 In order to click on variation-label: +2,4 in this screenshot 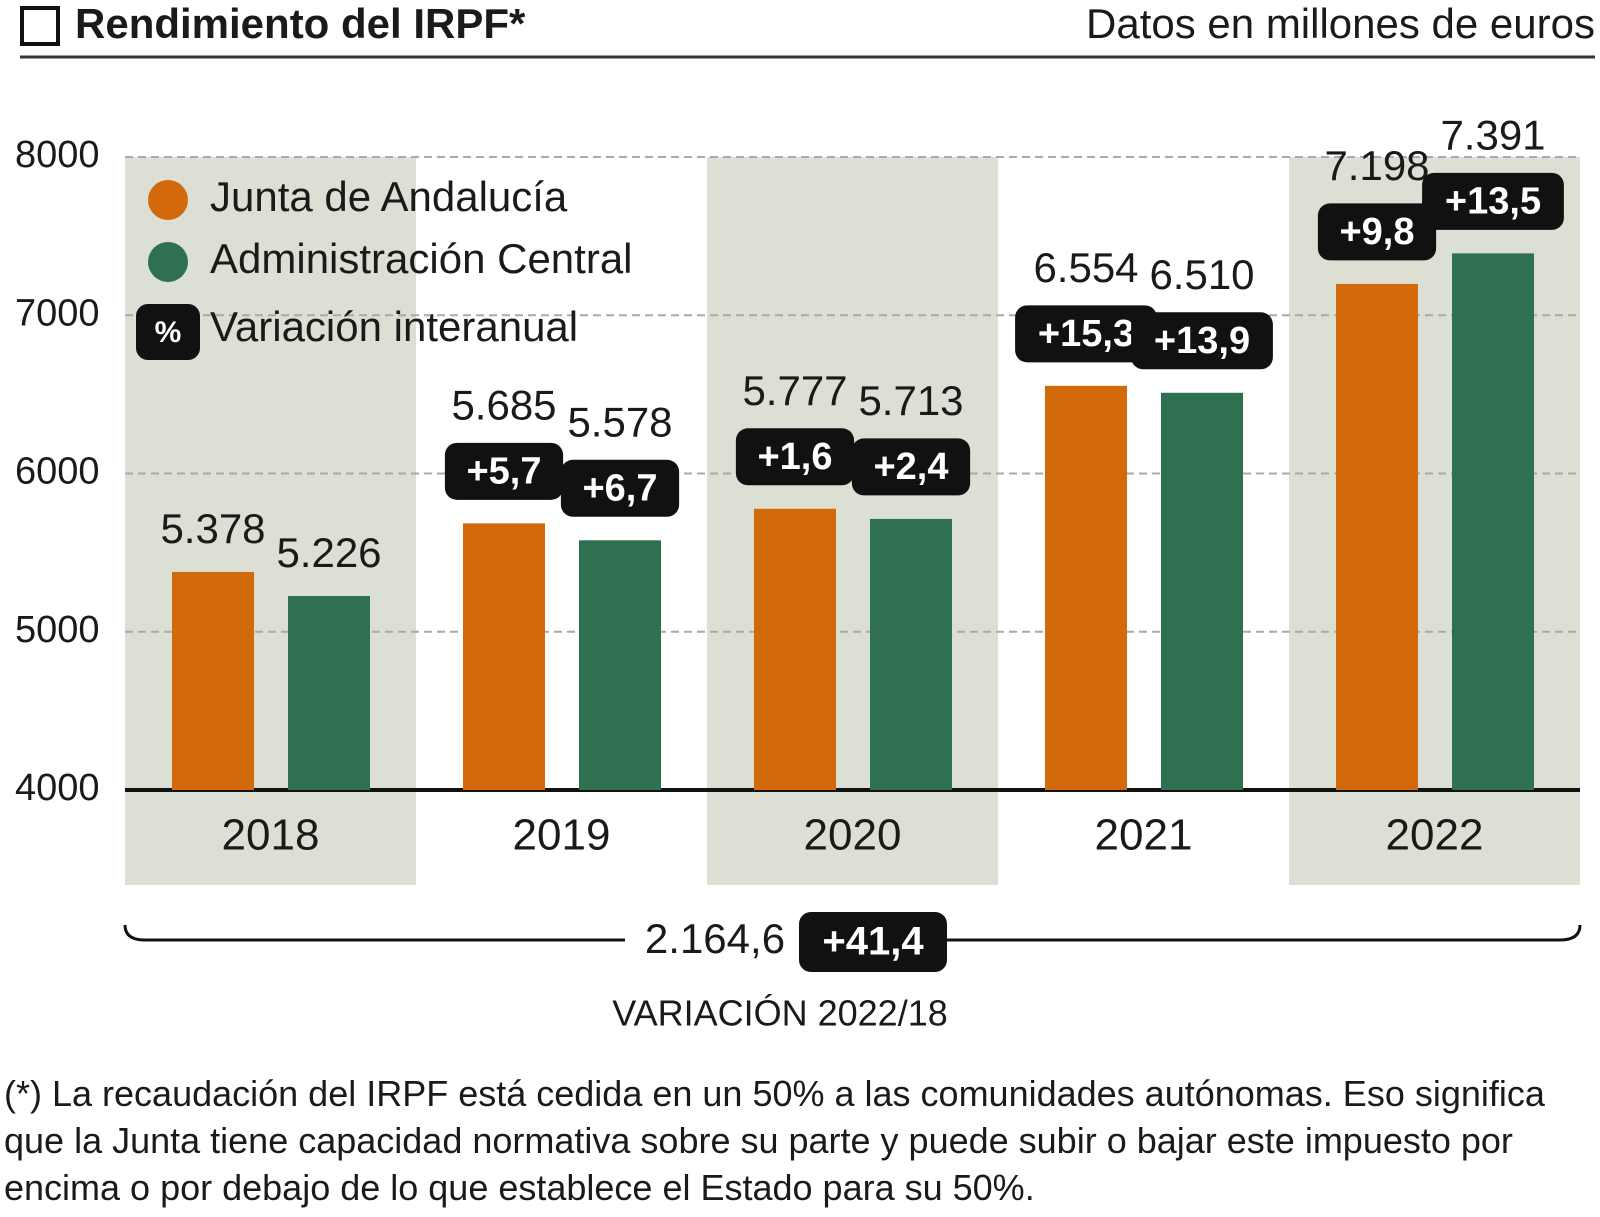, I will do `click(910, 467)`.